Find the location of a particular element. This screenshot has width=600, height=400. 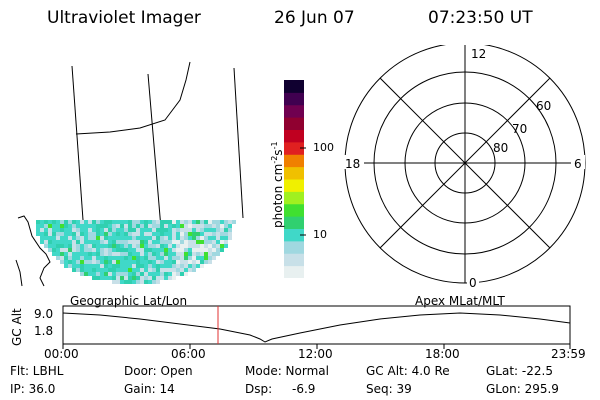

geographic-label: Geographic Lat/Lon is located at coordinates (129, 301).